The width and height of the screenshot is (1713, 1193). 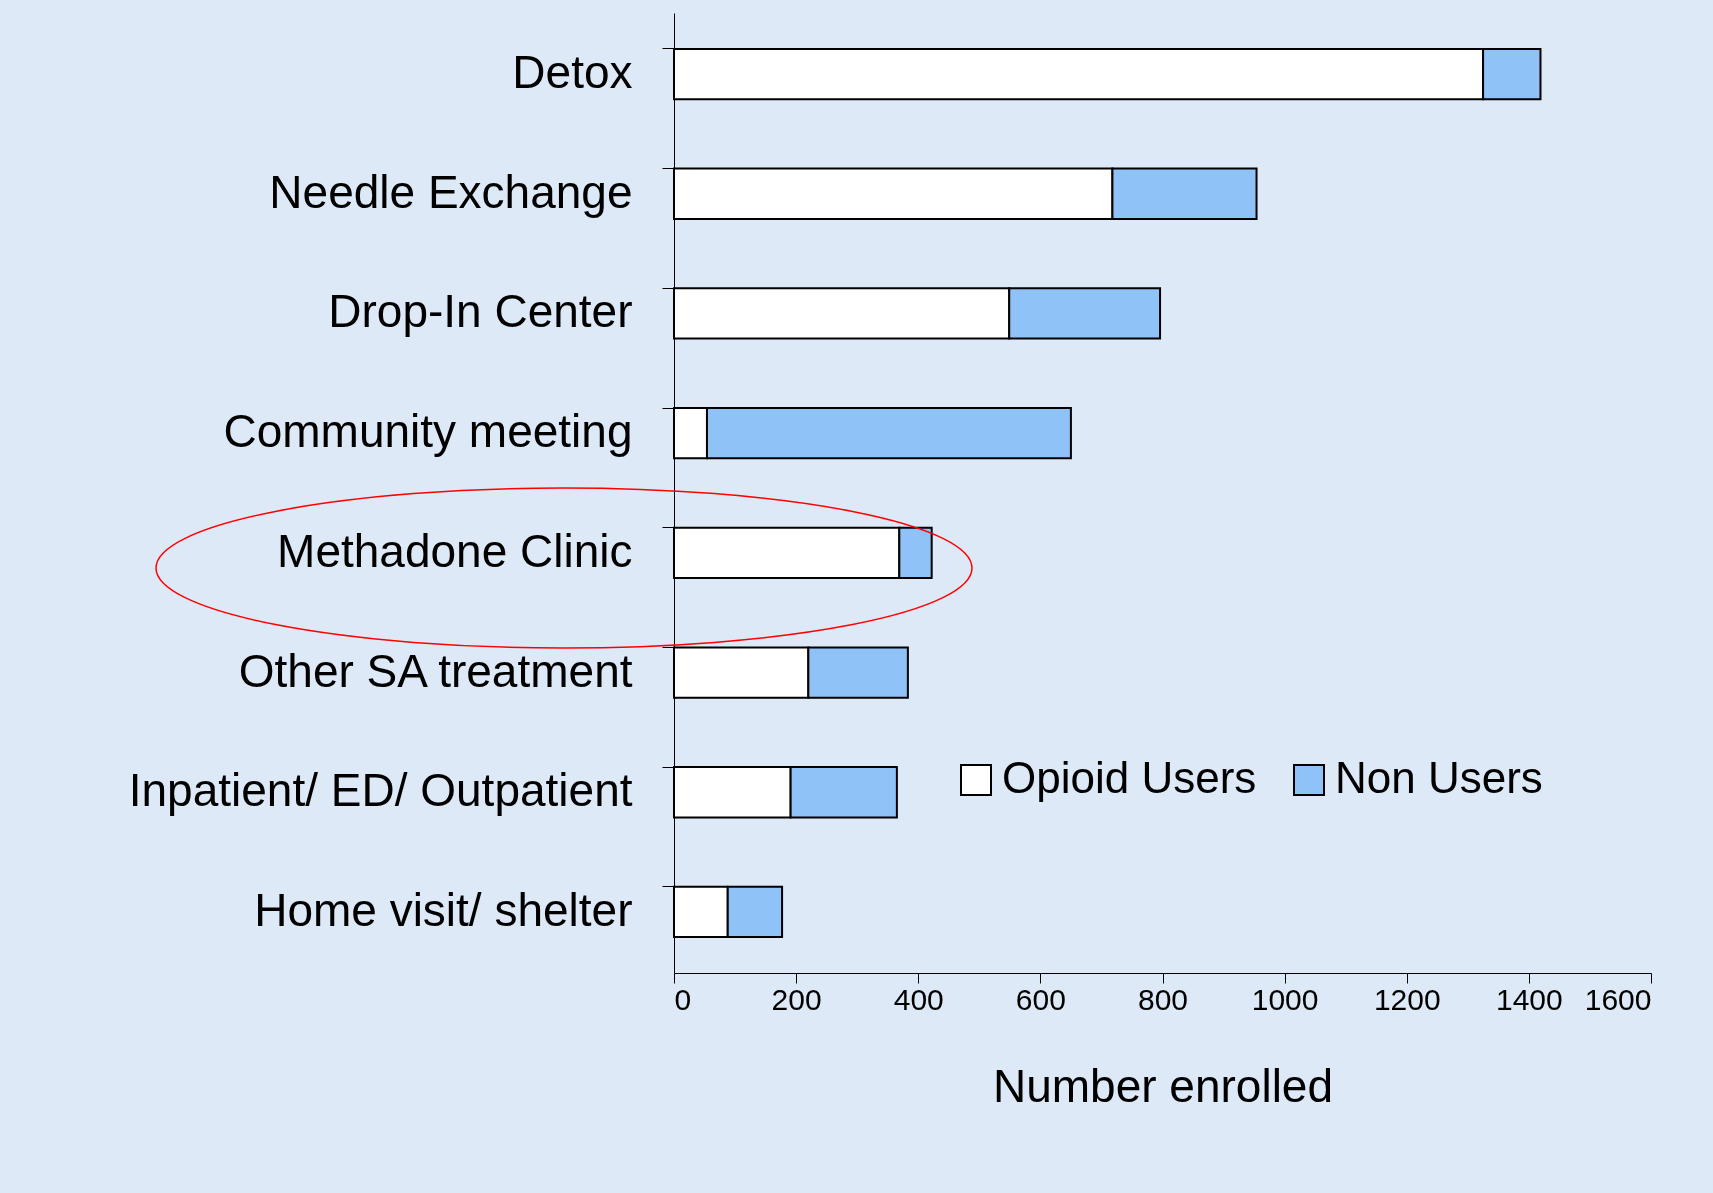 I want to click on x-axis-title: Number enrolled, so click(x=1163, y=1085).